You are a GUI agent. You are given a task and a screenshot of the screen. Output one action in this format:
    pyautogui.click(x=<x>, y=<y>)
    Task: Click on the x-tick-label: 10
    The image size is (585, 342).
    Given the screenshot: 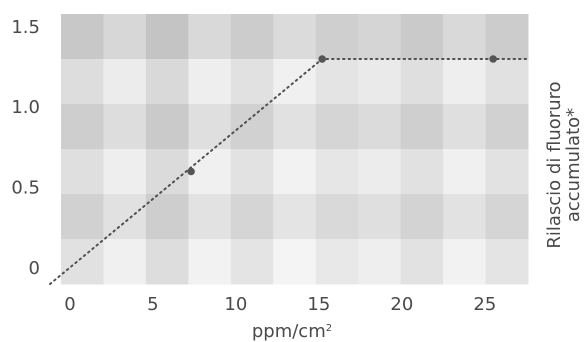 What is the action you would take?
    pyautogui.click(x=235, y=304)
    